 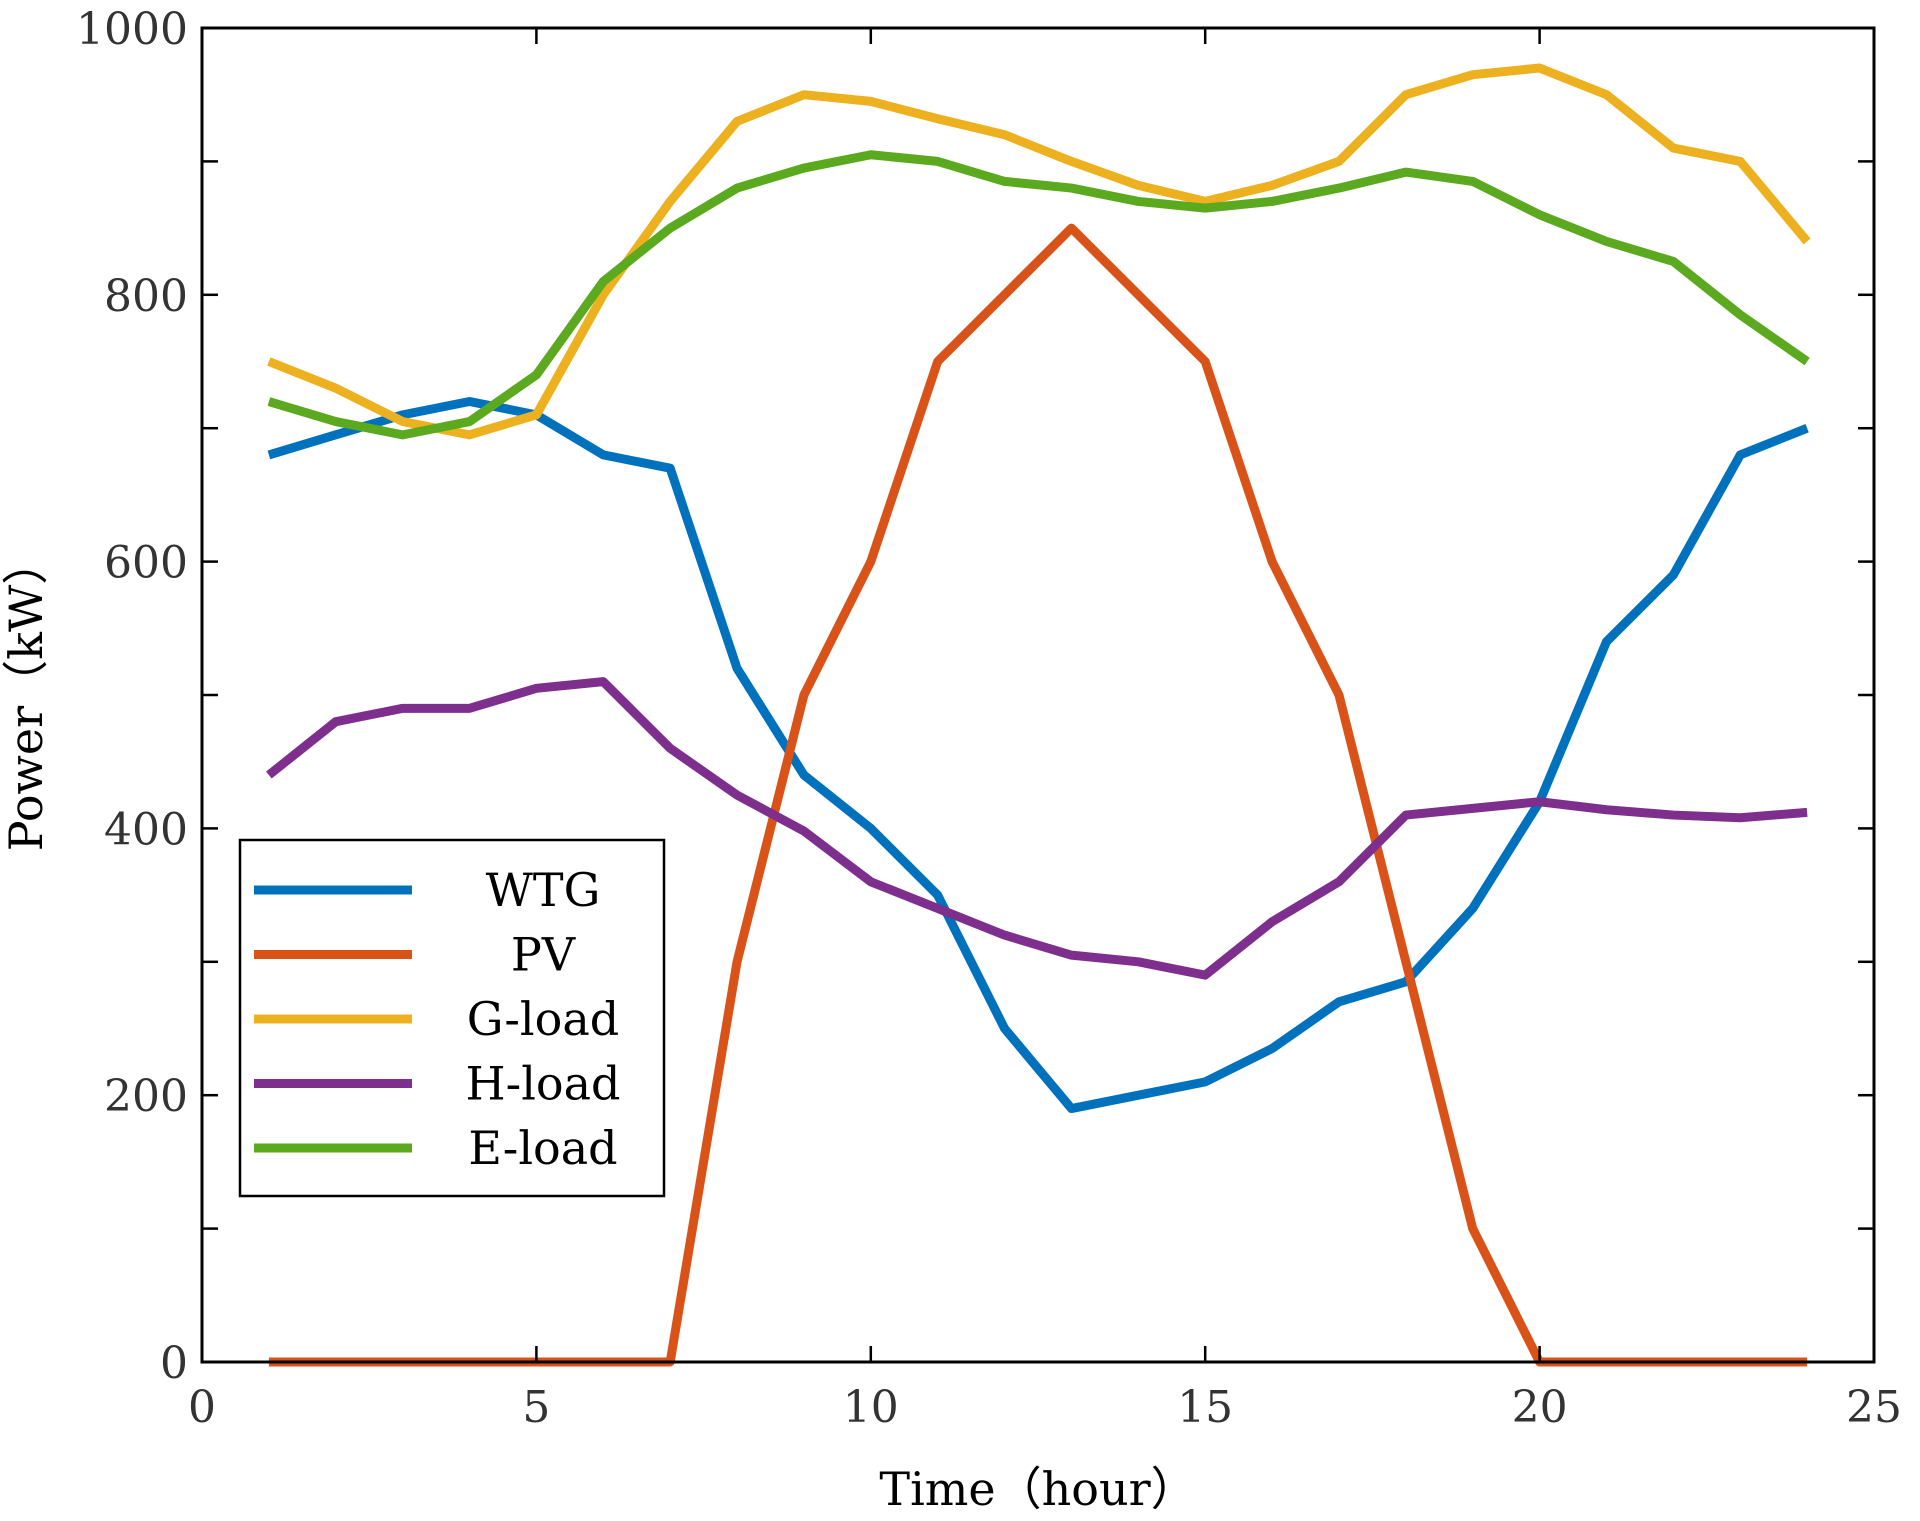 I want to click on legend-items: WTG PV G-load H-load E-load, so click(x=437, y=1019).